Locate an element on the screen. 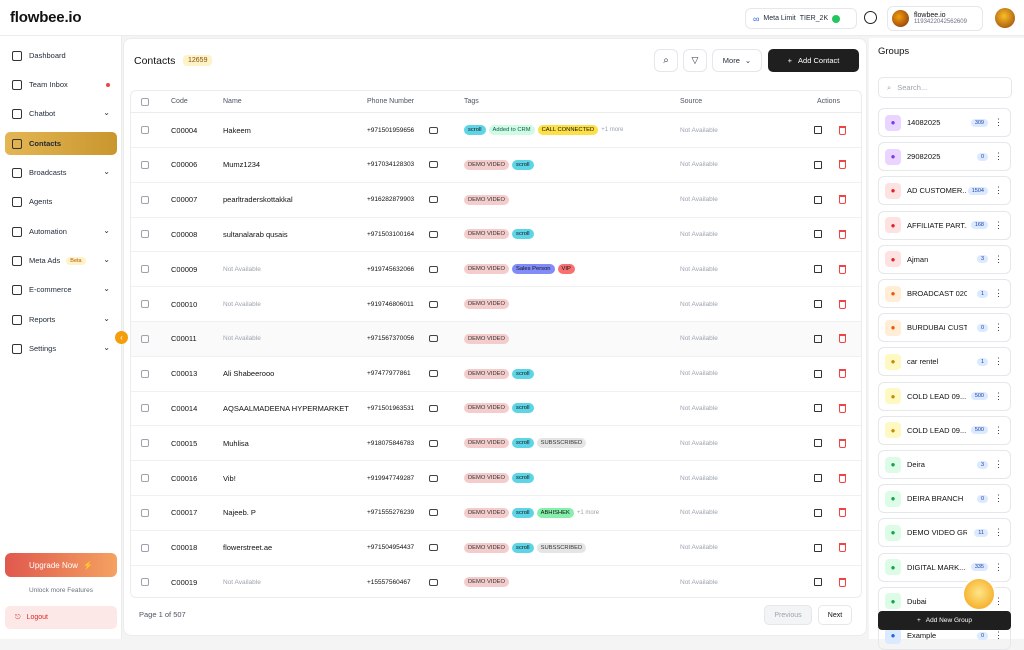 This screenshot has width=1024, height=650. previous-page-button: Previous is located at coordinates (788, 615).